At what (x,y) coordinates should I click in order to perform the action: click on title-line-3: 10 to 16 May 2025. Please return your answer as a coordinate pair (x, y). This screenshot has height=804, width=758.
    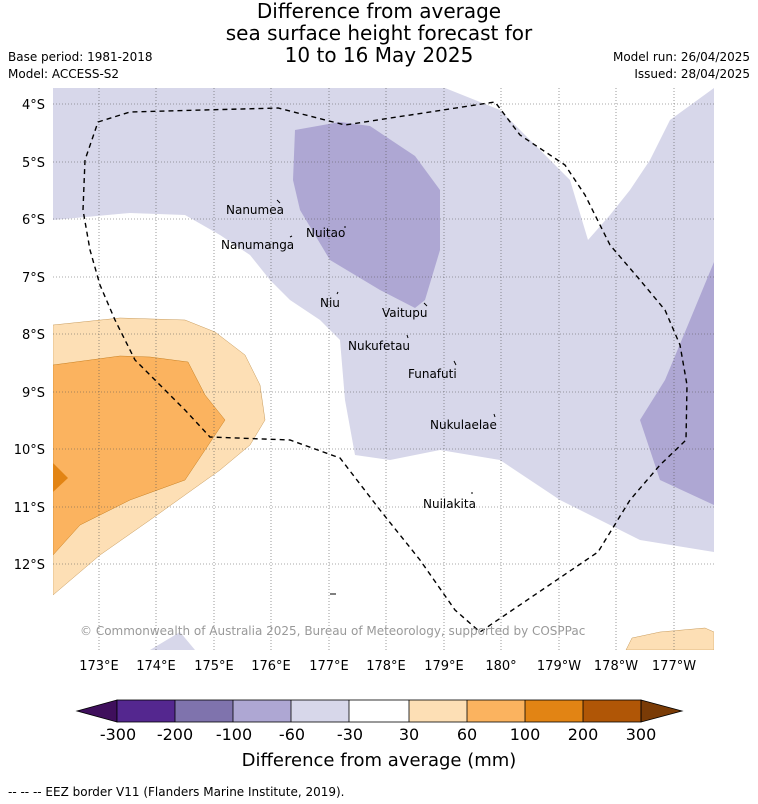
    Looking at the image, I should click on (379, 55).